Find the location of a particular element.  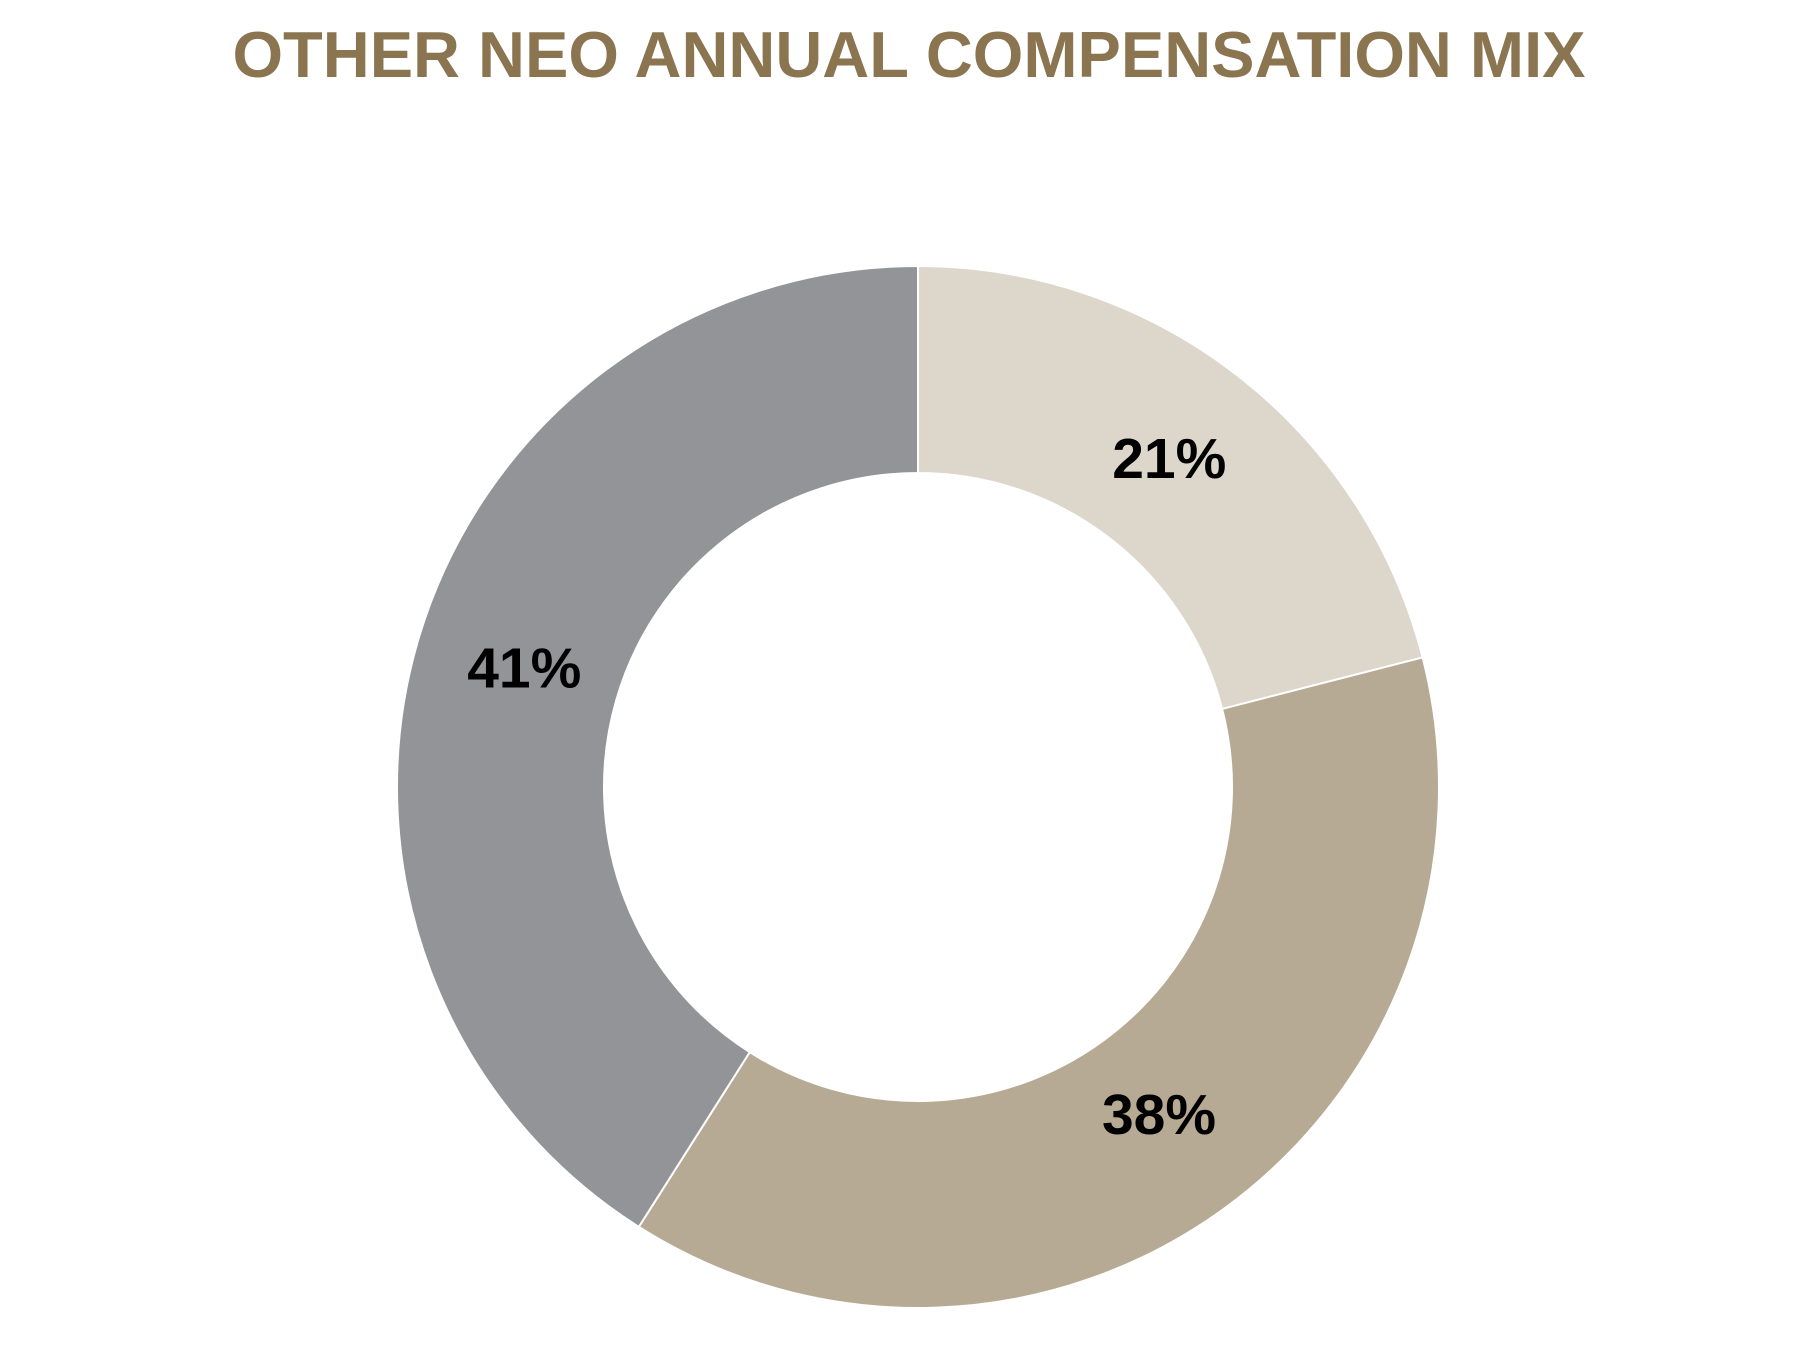

data-label: 21% is located at coordinates (1169, 459).